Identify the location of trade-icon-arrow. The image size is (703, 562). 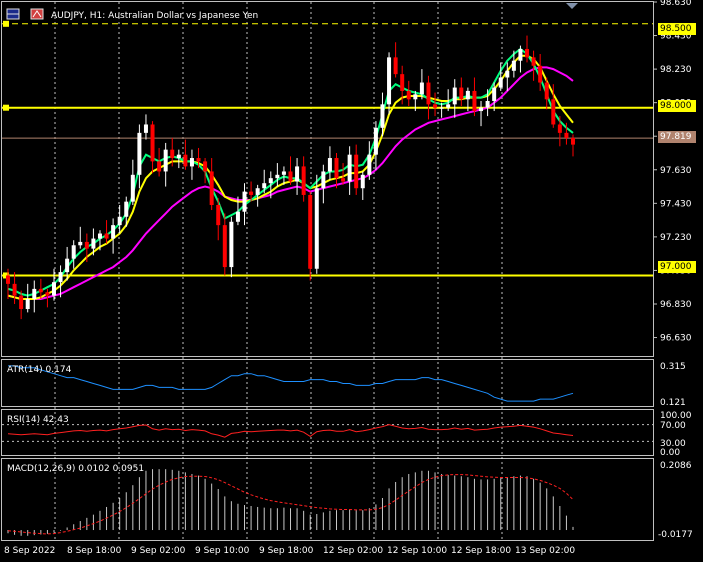
(37, 14).